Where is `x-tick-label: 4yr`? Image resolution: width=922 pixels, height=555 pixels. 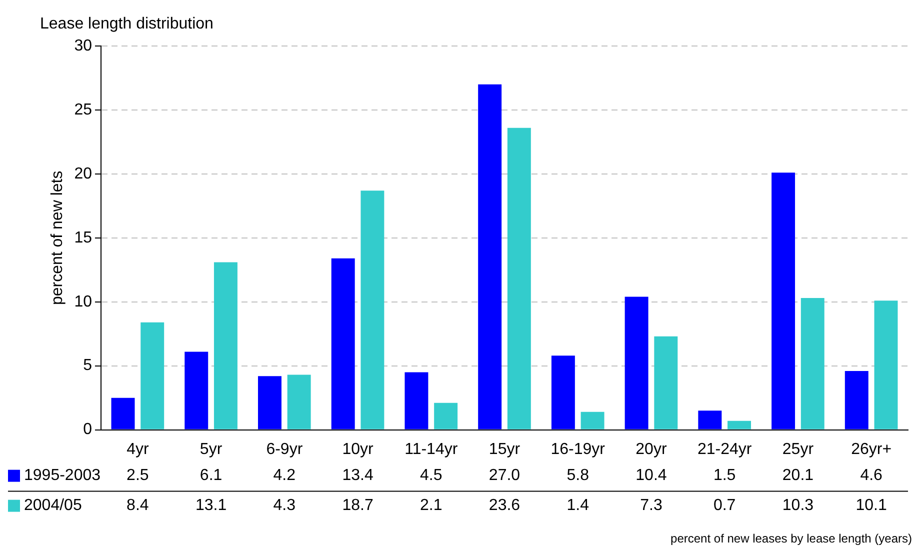 x-tick-label: 4yr is located at coordinates (138, 449).